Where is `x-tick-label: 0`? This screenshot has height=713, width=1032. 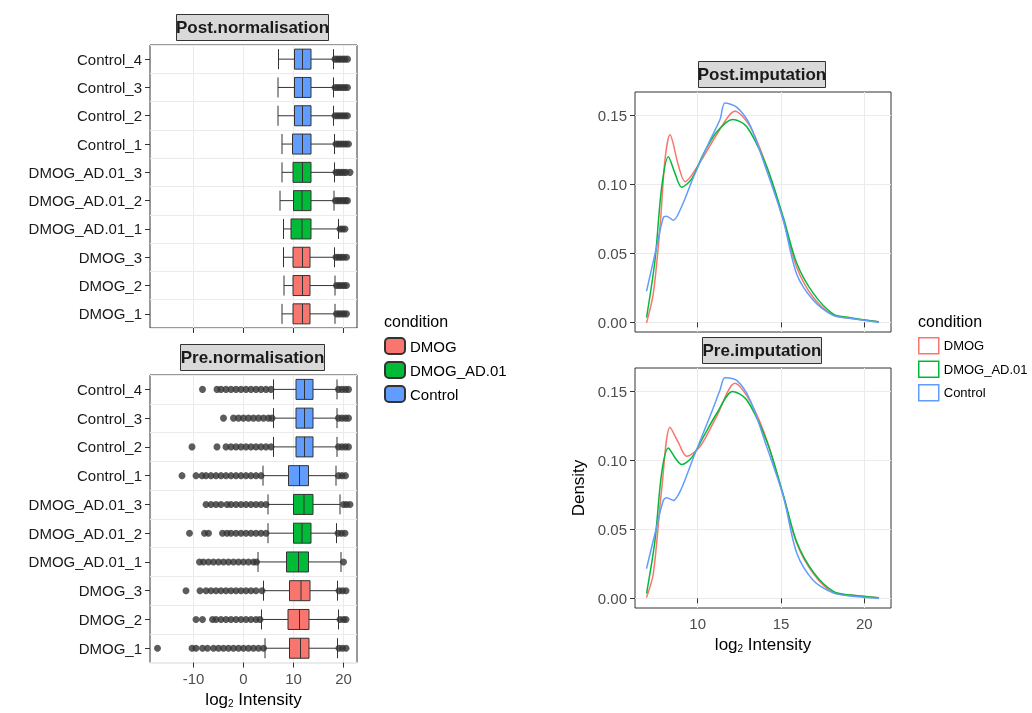
x-tick-label: 0 is located at coordinates (243, 678).